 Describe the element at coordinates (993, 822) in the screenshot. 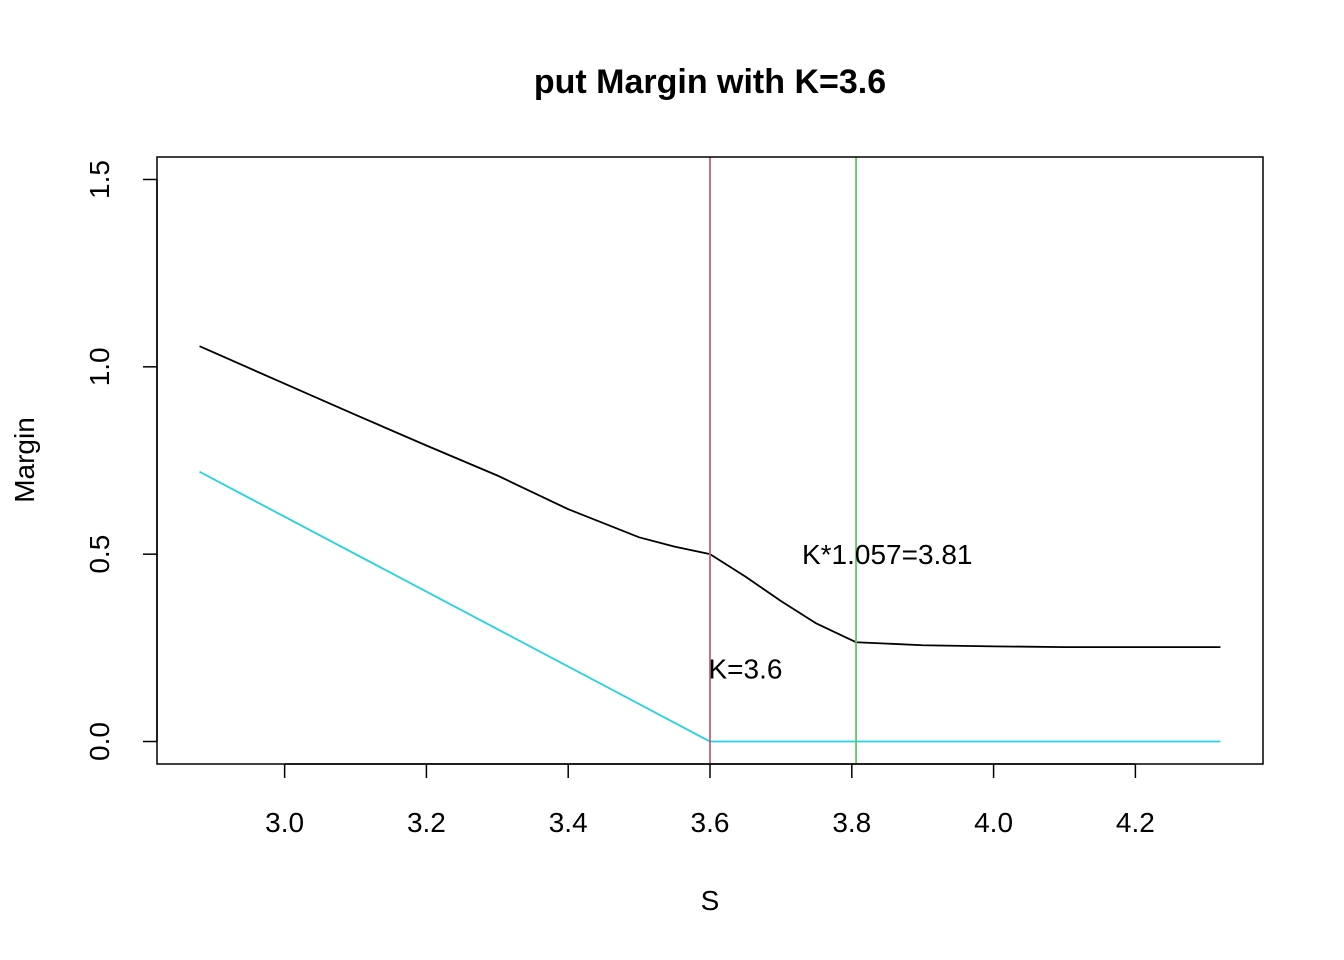

I see `x-tick-label-5: 4.0` at that location.